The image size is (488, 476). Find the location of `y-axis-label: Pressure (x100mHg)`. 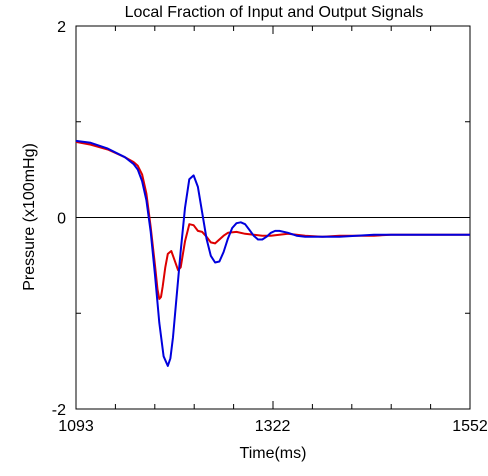

y-axis-label: Pressure (x100mHg) is located at coordinates (29, 217).